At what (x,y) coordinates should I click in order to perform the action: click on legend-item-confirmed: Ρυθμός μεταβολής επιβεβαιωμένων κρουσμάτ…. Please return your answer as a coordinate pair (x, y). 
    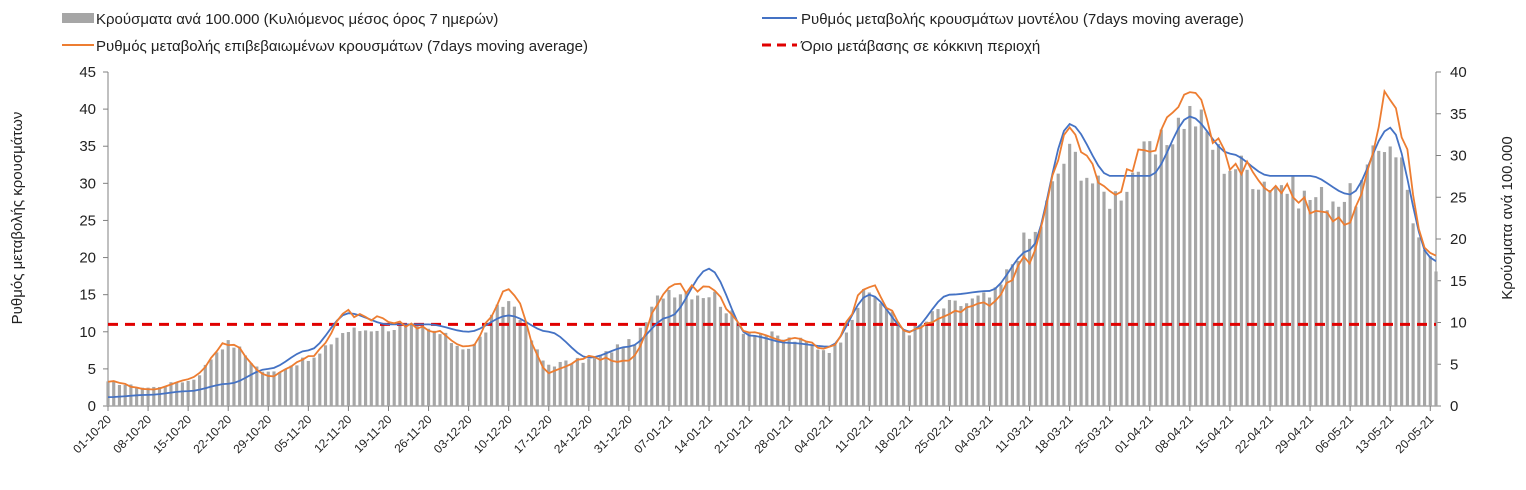
    Looking at the image, I should click on (325, 46).